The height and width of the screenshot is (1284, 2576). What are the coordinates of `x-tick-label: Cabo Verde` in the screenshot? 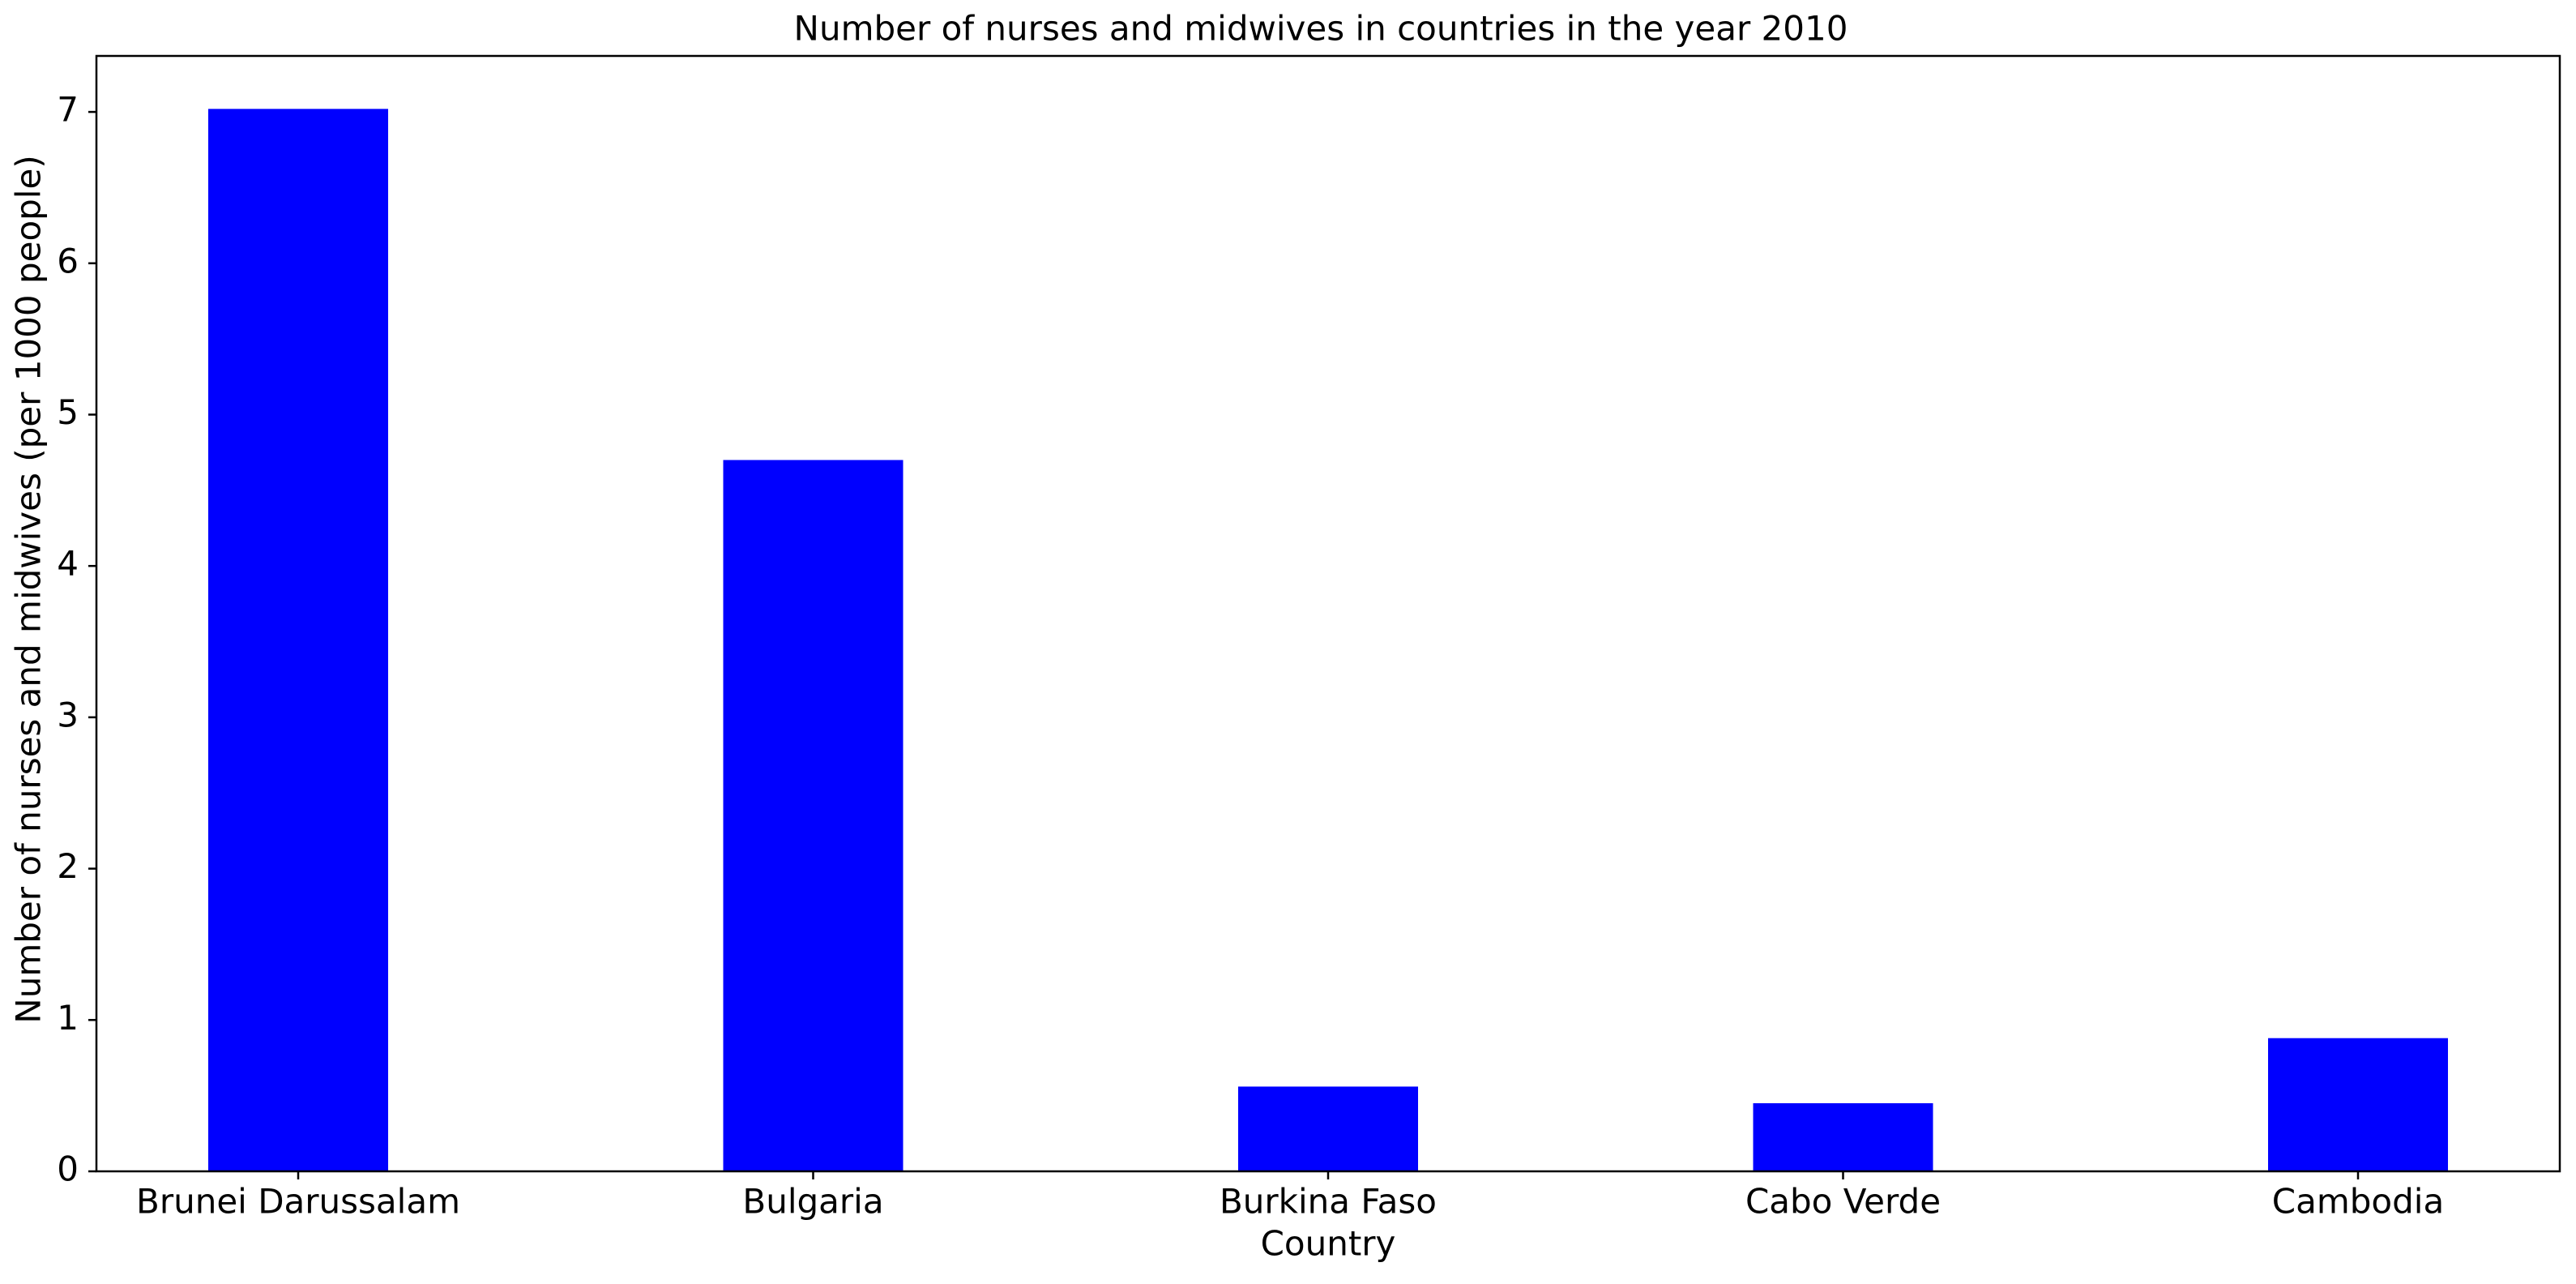 It's located at (1843, 1202).